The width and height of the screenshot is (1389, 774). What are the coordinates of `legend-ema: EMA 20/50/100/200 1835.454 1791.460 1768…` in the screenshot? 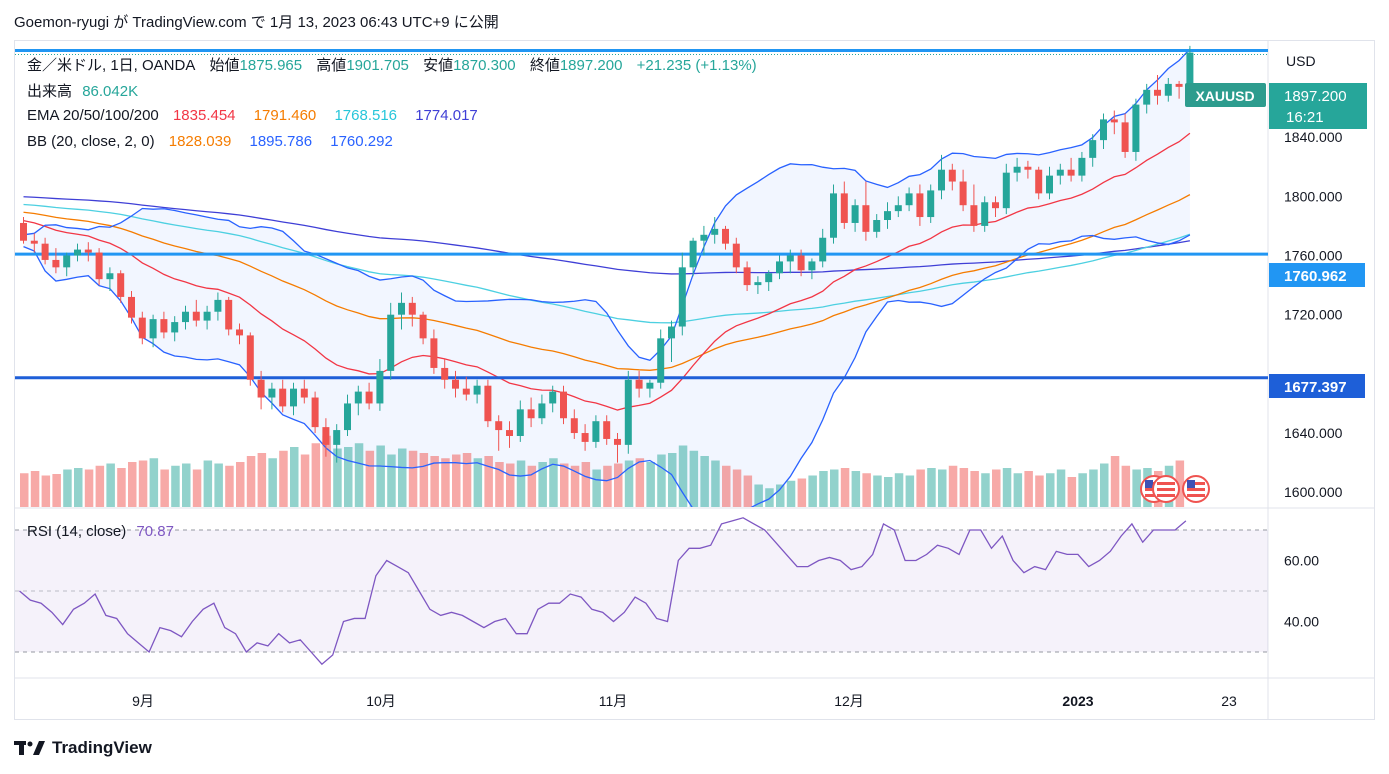 It's located at (255, 115).